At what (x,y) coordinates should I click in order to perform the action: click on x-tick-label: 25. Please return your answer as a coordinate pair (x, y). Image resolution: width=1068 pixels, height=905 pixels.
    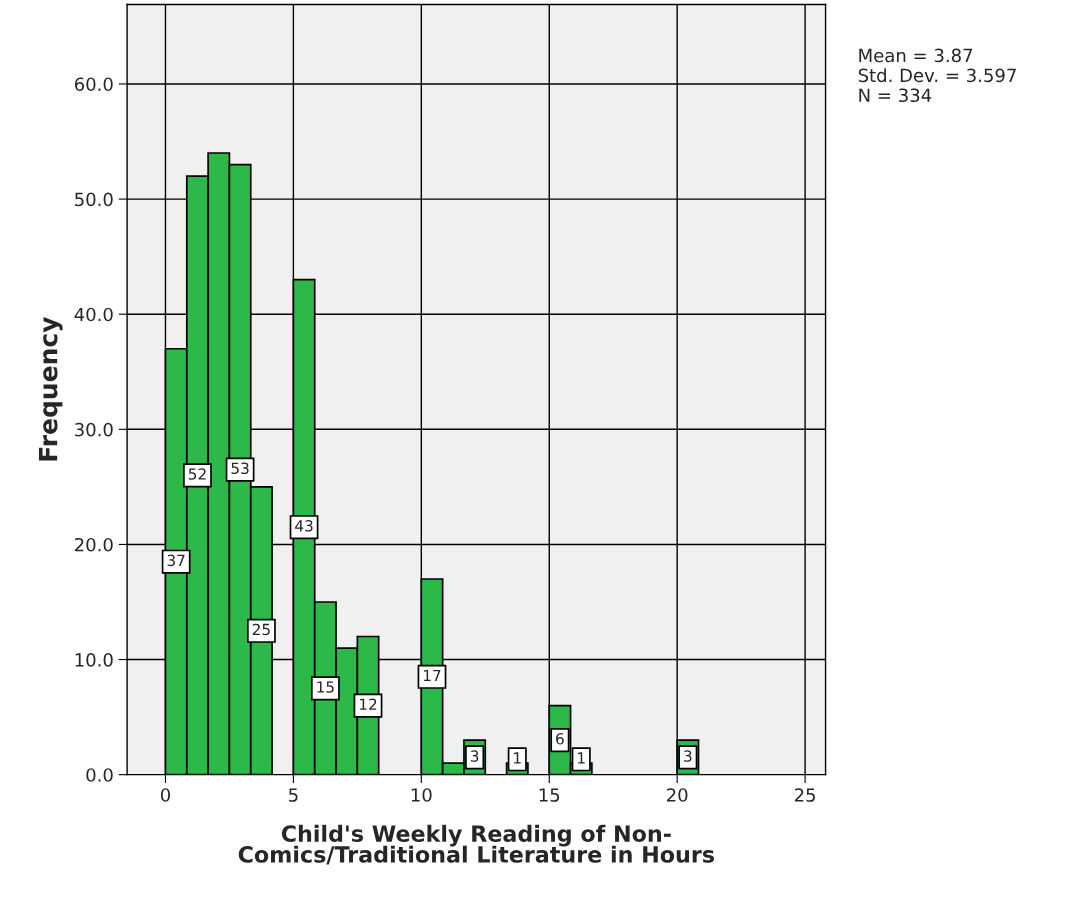
    Looking at the image, I should click on (805, 795).